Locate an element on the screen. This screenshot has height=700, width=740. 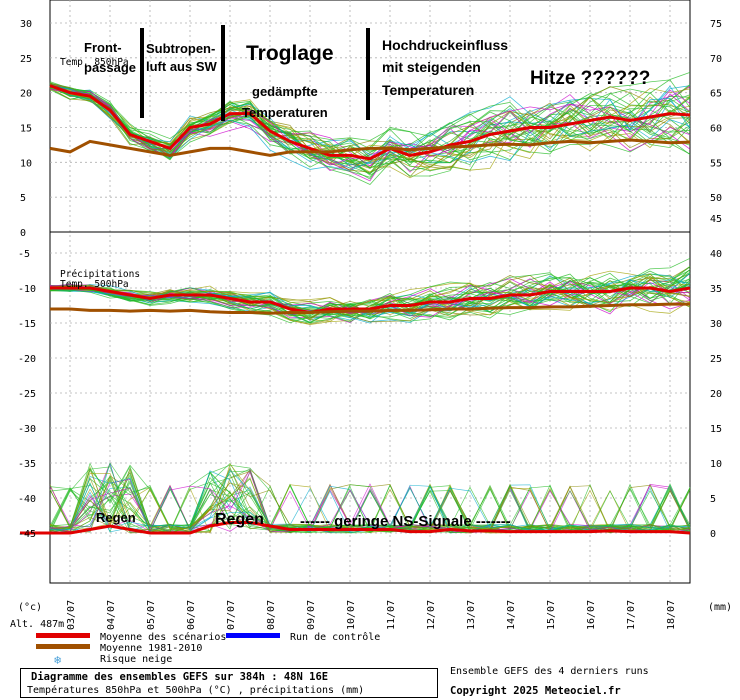
snowflake-icon: ❄ is located at coordinates (57, 659).